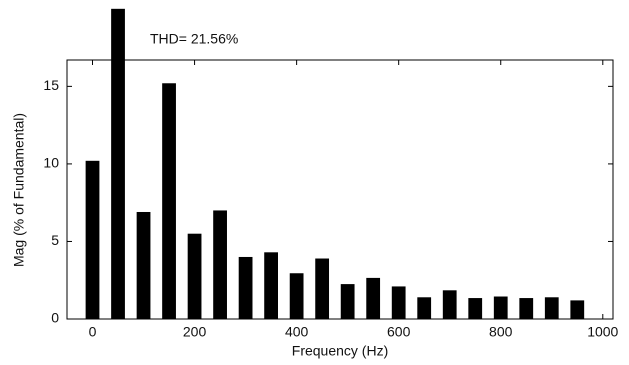 The width and height of the screenshot is (629, 365). I want to click on x-tick-label: 200, so click(195, 332).